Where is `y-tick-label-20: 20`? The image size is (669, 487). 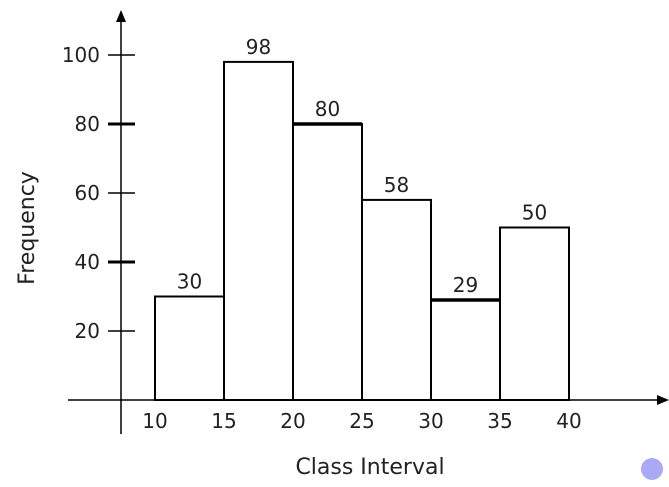 y-tick-label-20: 20 is located at coordinates (87, 331).